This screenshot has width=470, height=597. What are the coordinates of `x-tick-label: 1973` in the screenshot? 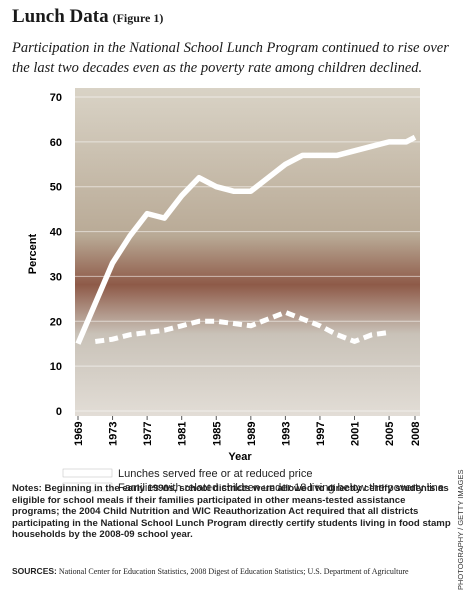 It's located at (114, 434).